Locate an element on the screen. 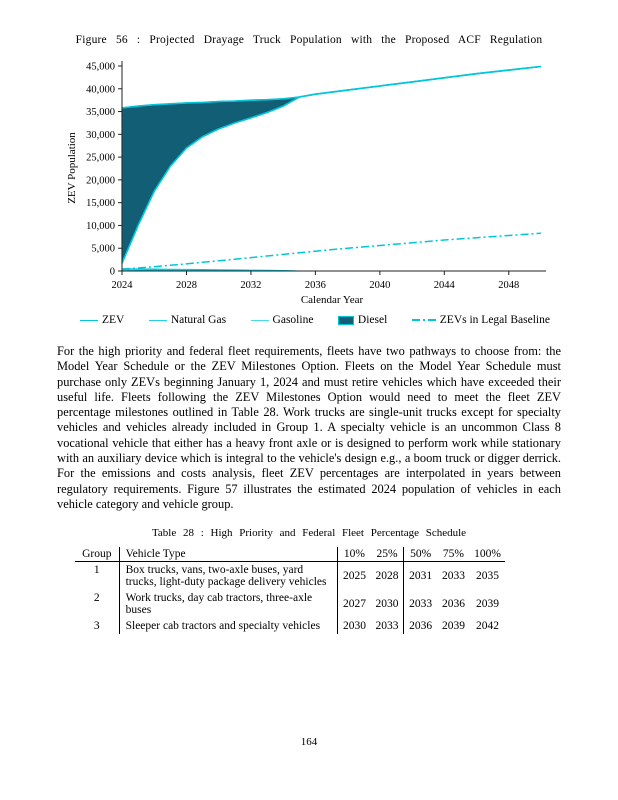  cell-75pct: 2033 is located at coordinates (453, 576).